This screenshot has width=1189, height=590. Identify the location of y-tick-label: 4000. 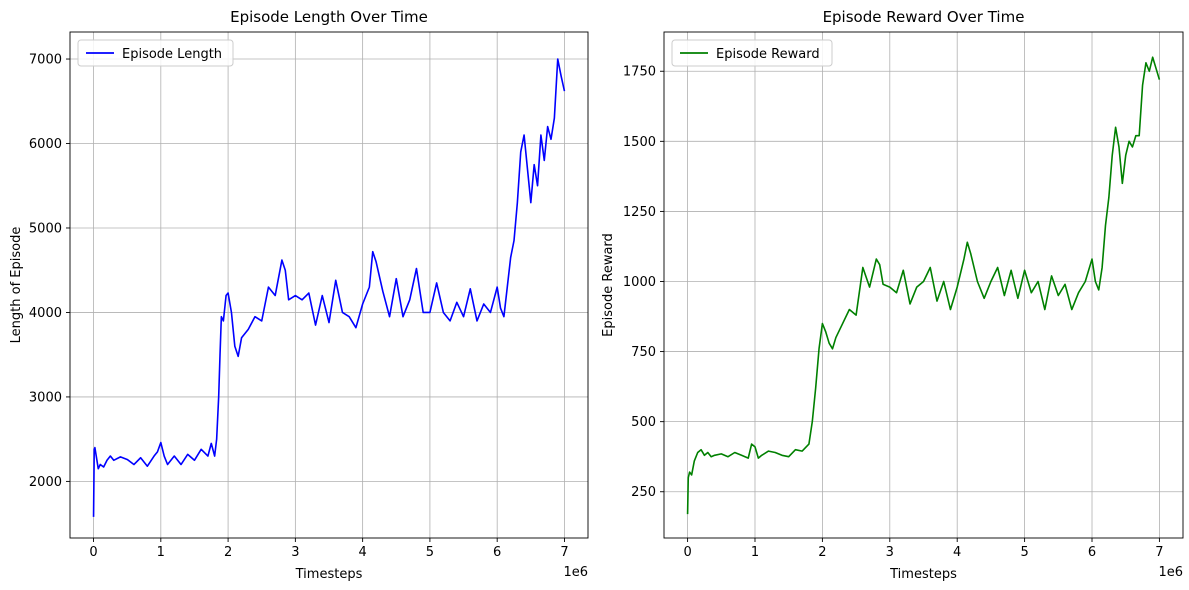
(45, 313).